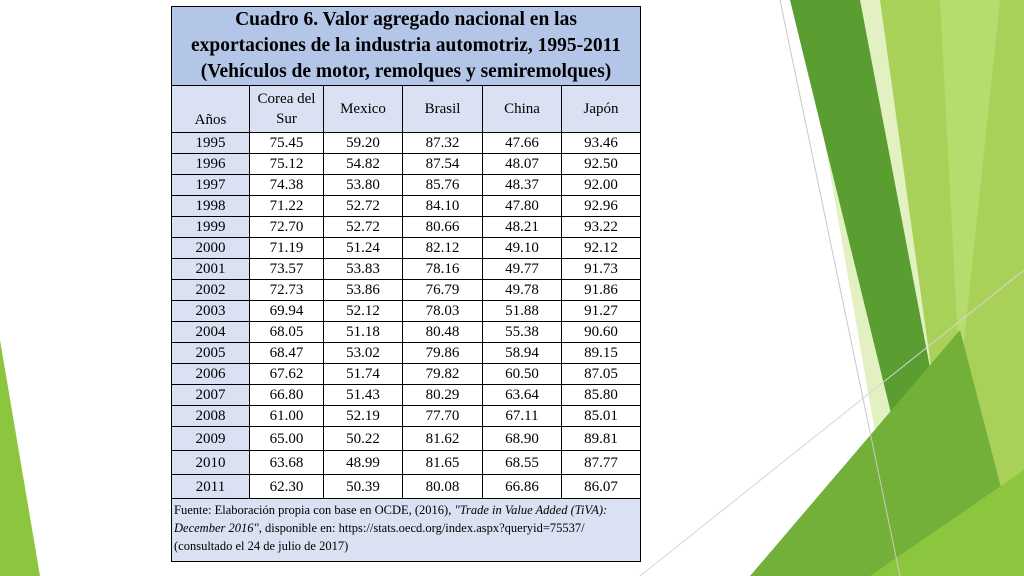 This screenshot has height=576, width=1024. What do you see at coordinates (522, 206) in the screenshot?
I see `value-cell: 47.80` at bounding box center [522, 206].